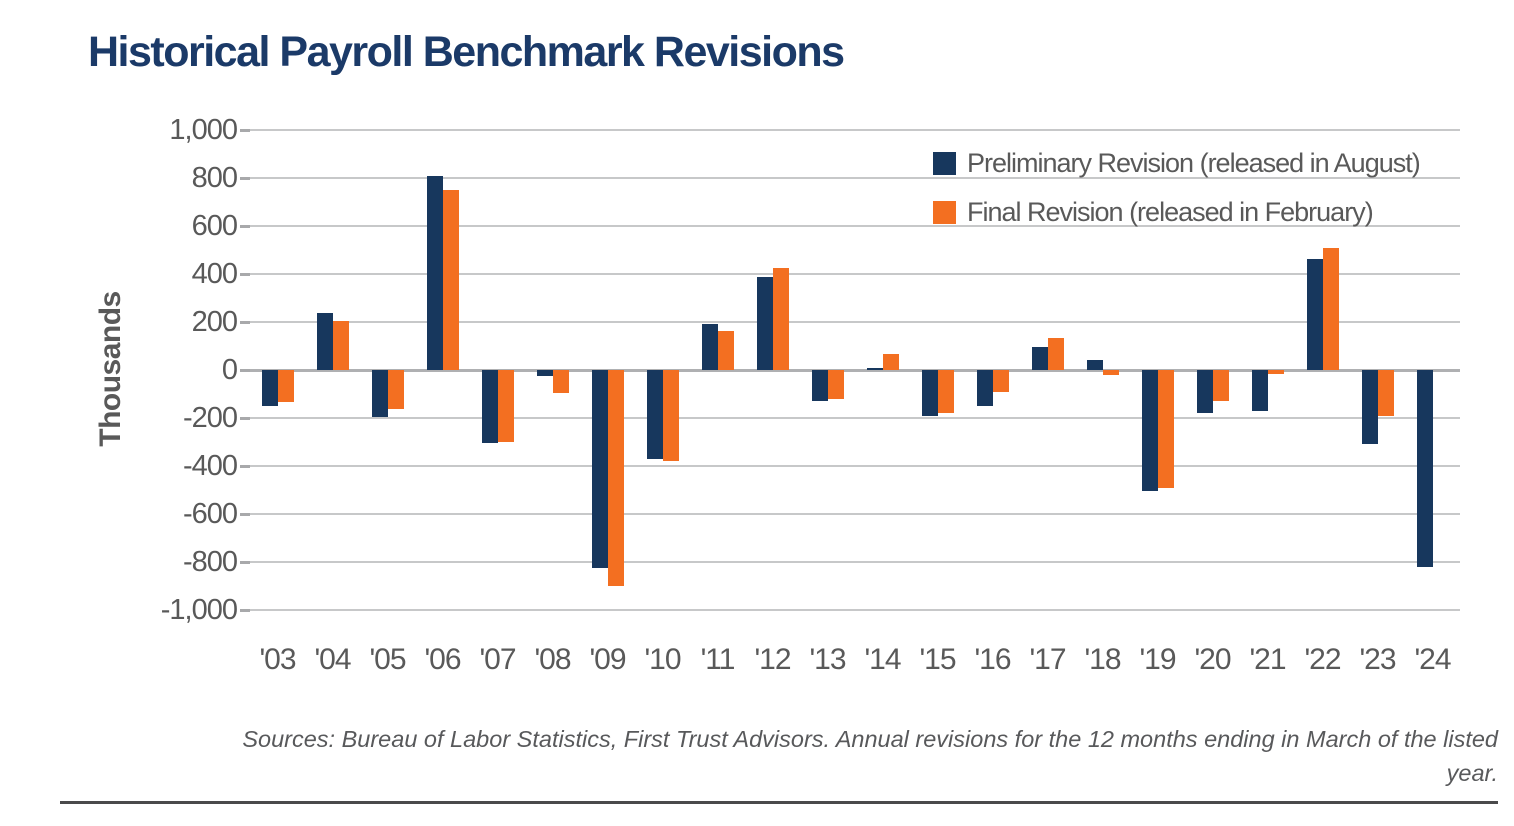 This screenshot has width=1514, height=826. What do you see at coordinates (1322, 659) in the screenshot?
I see `x-tick-label: '22` at bounding box center [1322, 659].